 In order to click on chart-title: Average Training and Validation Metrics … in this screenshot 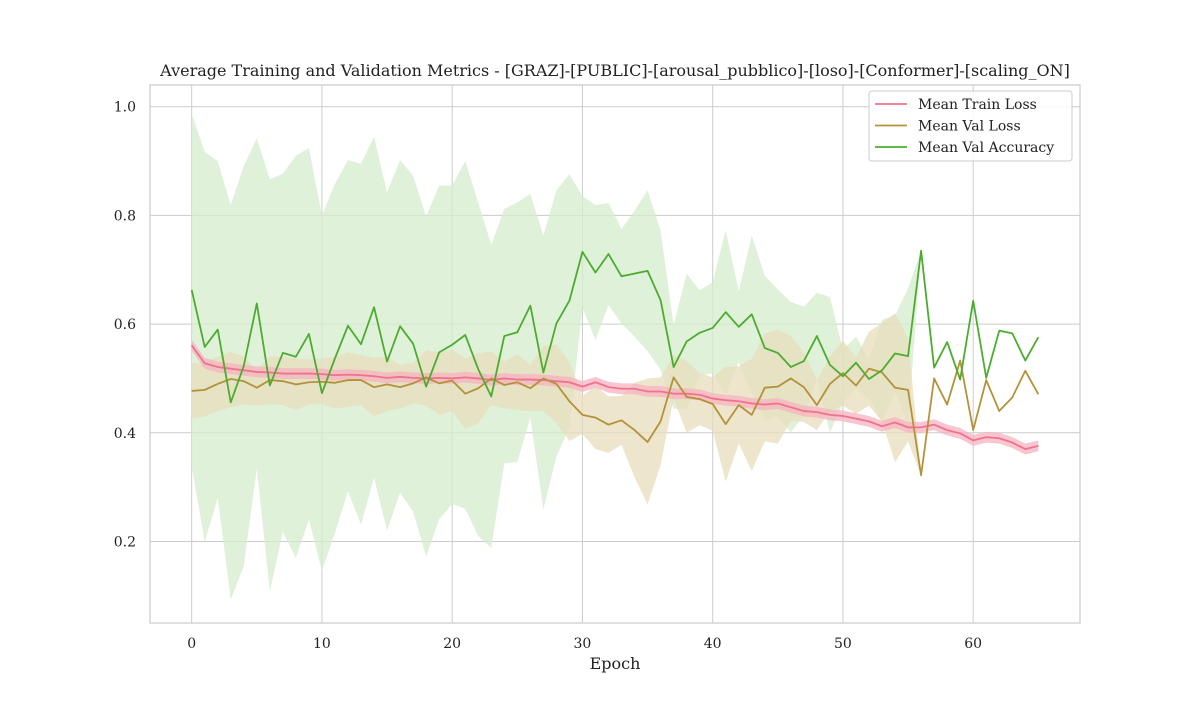, I will do `click(614, 70)`.